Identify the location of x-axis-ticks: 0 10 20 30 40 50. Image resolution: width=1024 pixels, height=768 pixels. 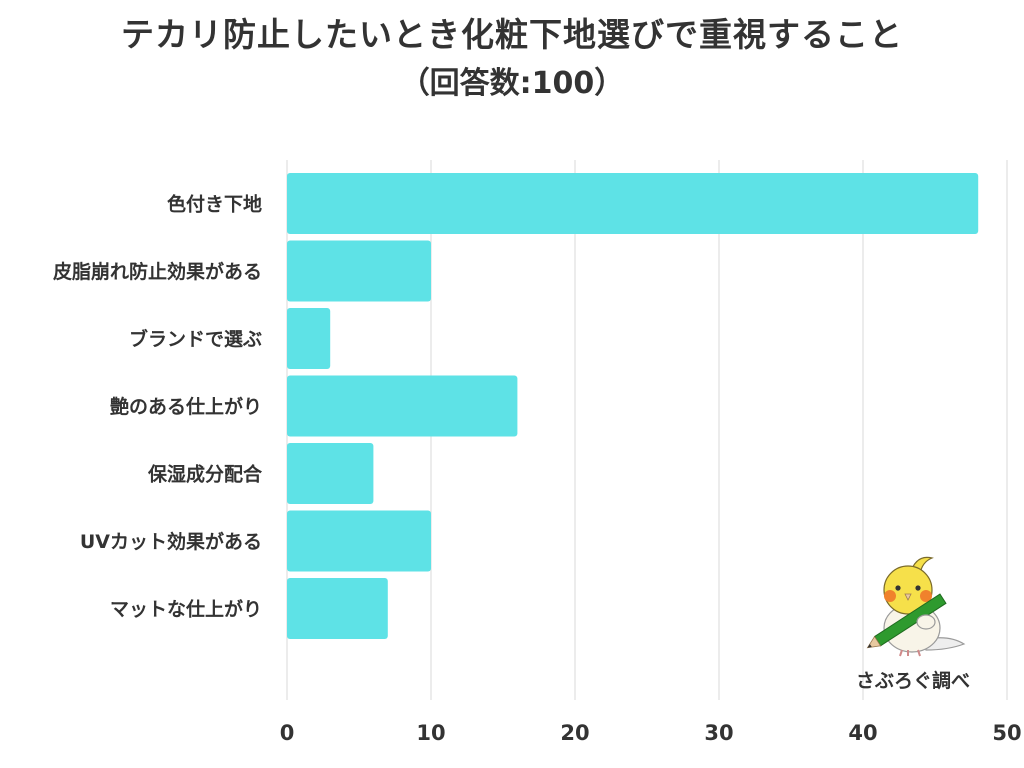
(651, 733).